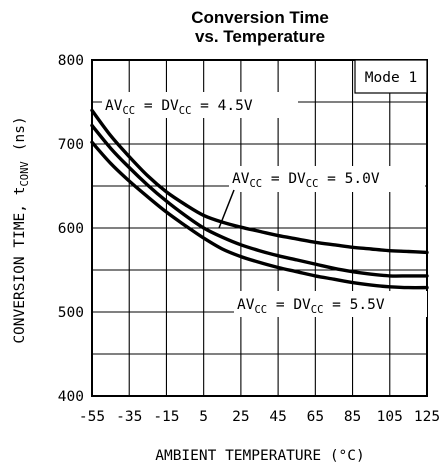  I want to click on y-tick-label: 600, so click(71, 229).